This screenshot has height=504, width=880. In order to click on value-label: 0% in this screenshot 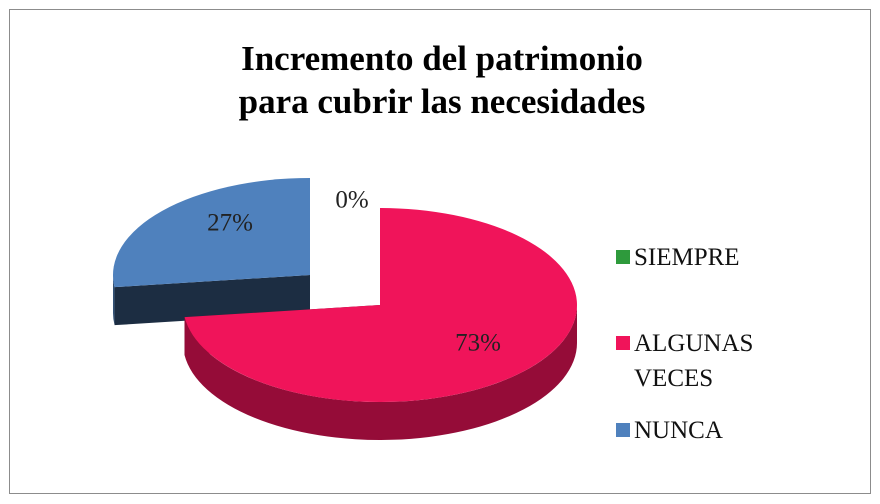, I will do `click(351, 200)`.